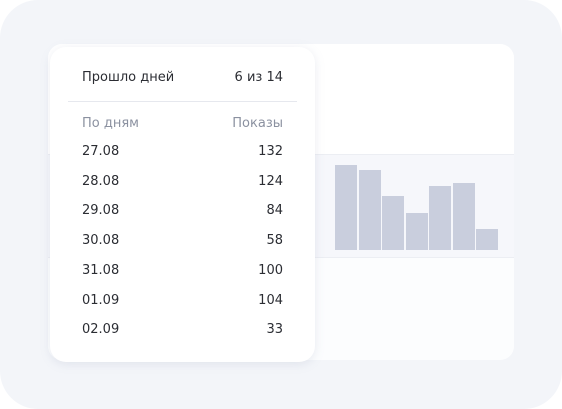  What do you see at coordinates (182, 124) in the screenshot?
I see `column-headers: По дням Показы` at bounding box center [182, 124].